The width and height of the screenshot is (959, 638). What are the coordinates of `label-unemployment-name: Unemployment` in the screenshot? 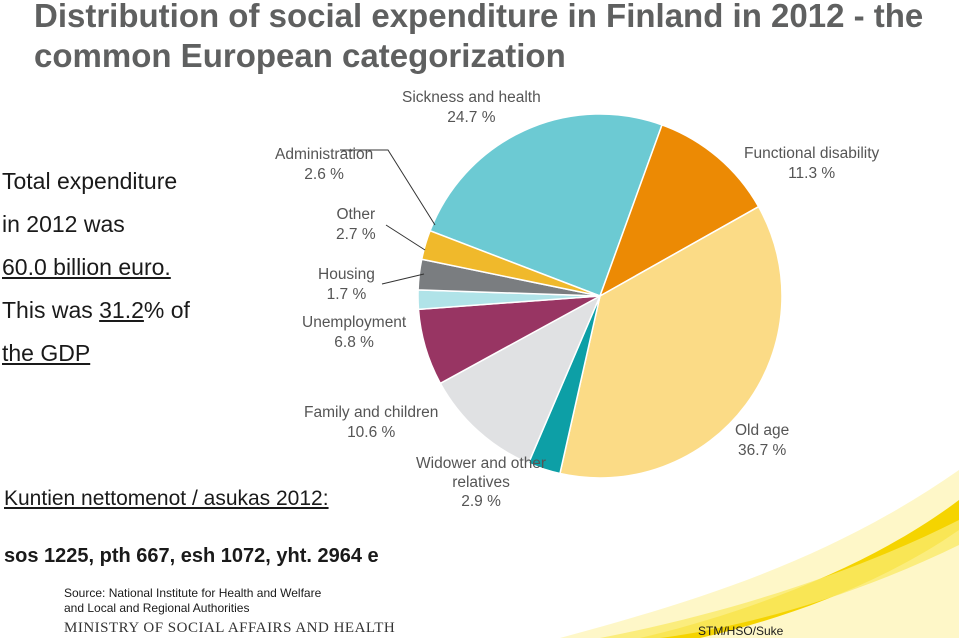 It's located at (354, 322).